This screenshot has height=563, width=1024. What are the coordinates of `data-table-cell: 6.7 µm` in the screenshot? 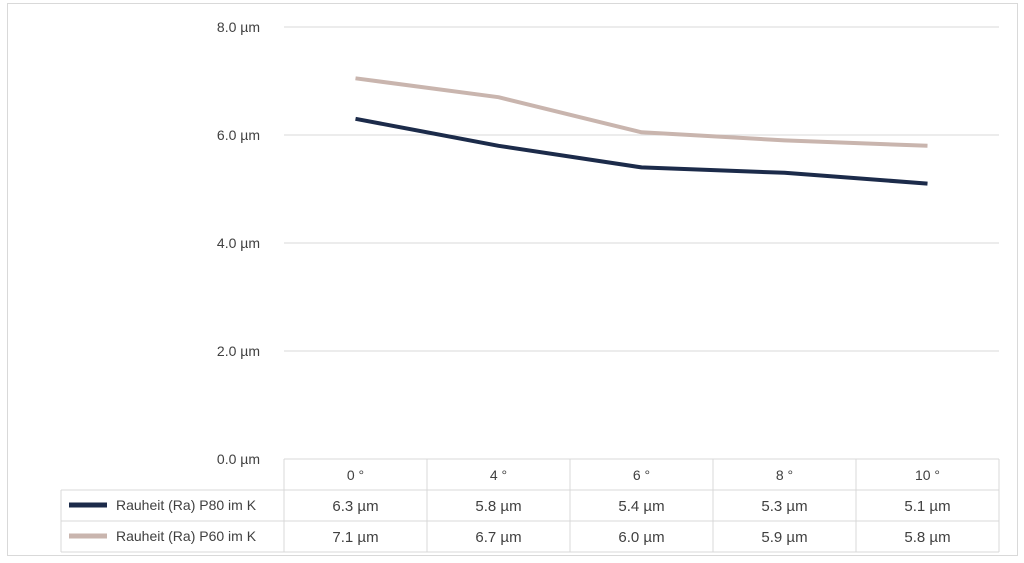 It's located at (498, 537).